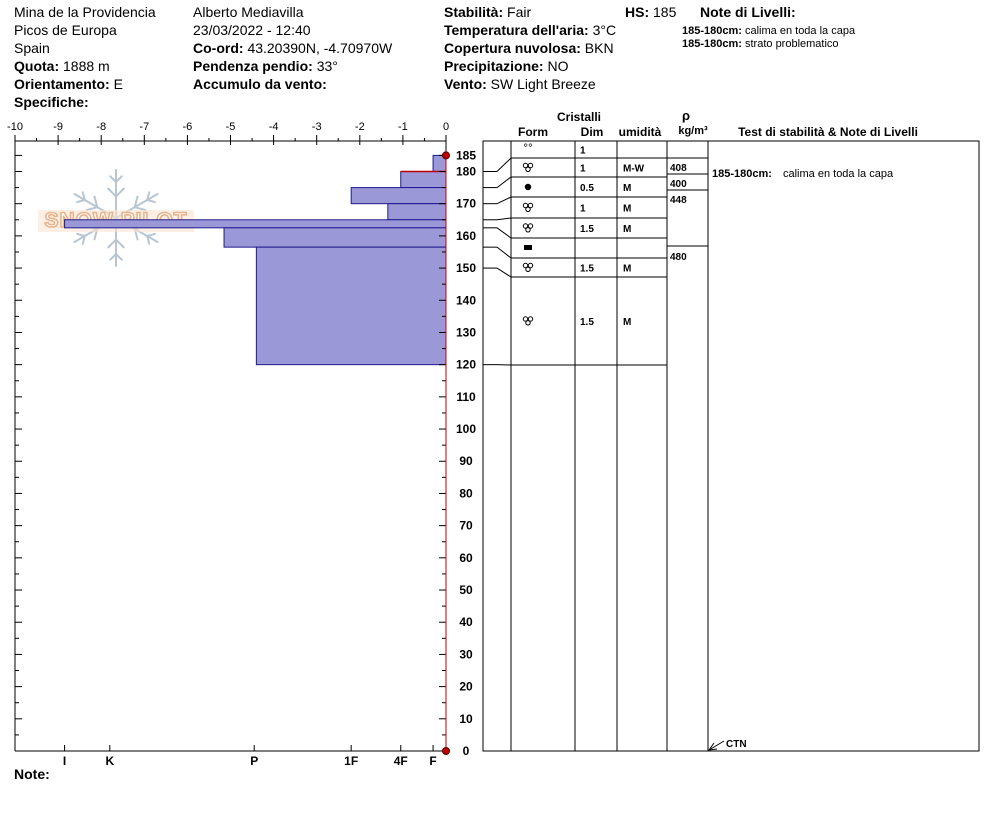  What do you see at coordinates (51, 102) in the screenshot?
I see `specifics-label: Specifiche:` at bounding box center [51, 102].